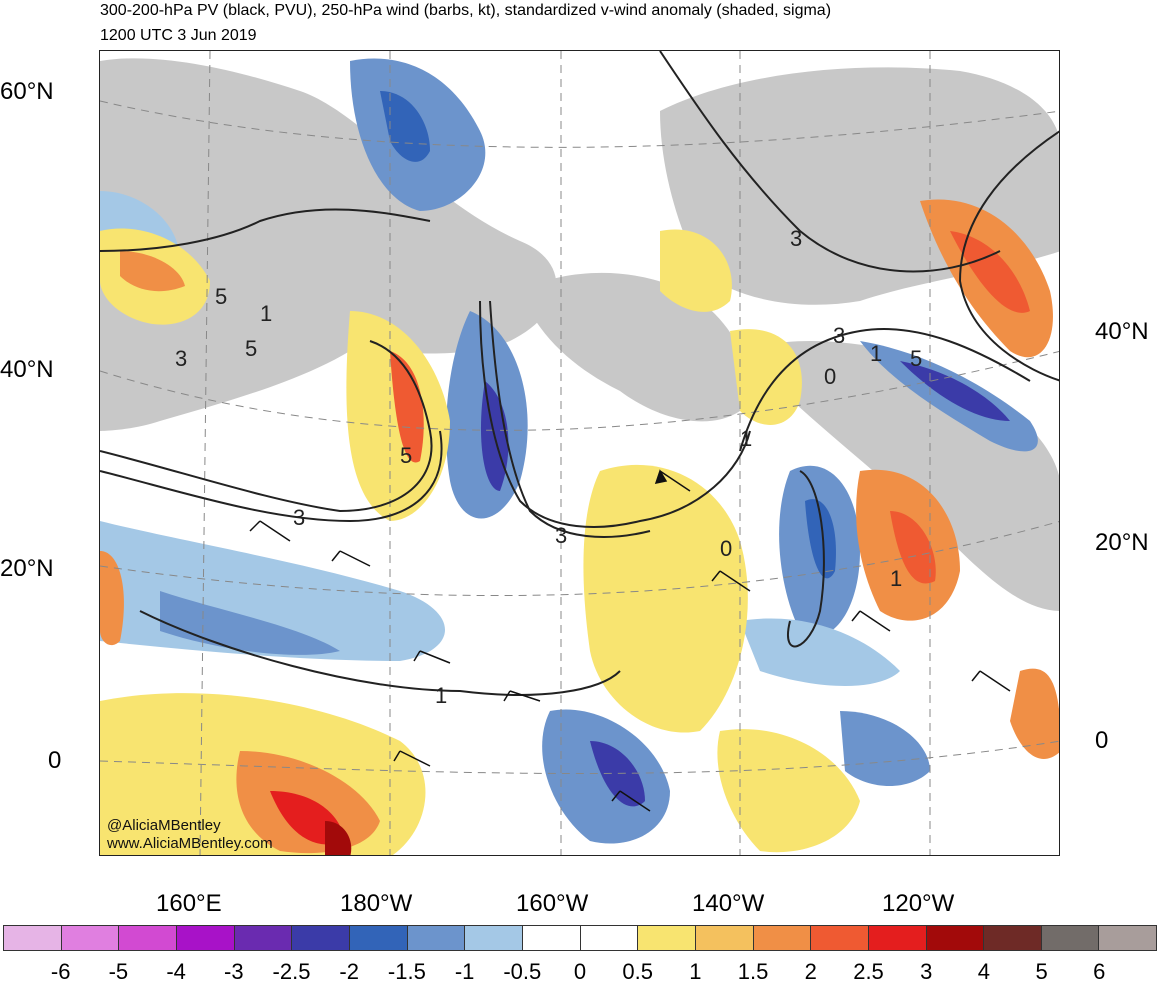 Image resolution: width=1160 pixels, height=985 pixels. I want to click on colorbar-tick-label: 6, so click(1099, 971).